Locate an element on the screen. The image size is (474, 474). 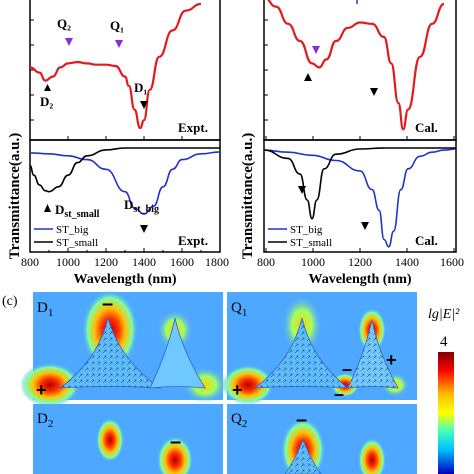
x-tick-left-800: 800 is located at coordinates (30, 262).